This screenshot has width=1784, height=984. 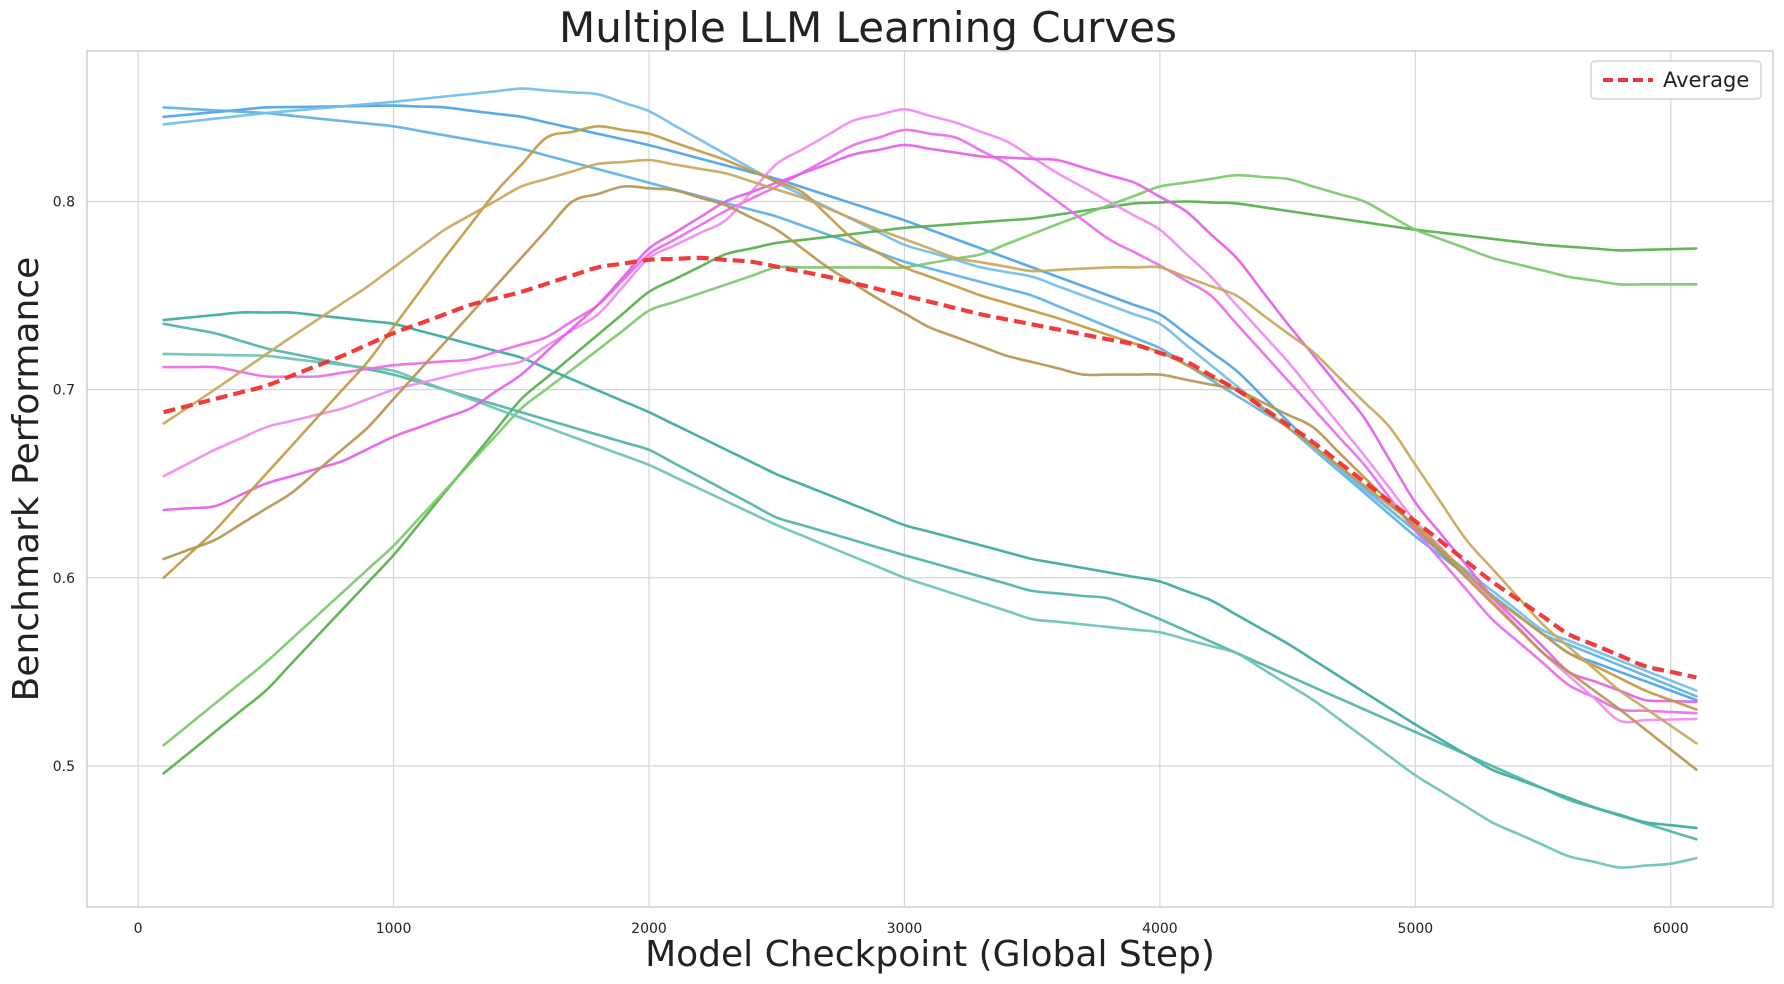 What do you see at coordinates (1706, 80) in the screenshot?
I see `legend-label-average: Average` at bounding box center [1706, 80].